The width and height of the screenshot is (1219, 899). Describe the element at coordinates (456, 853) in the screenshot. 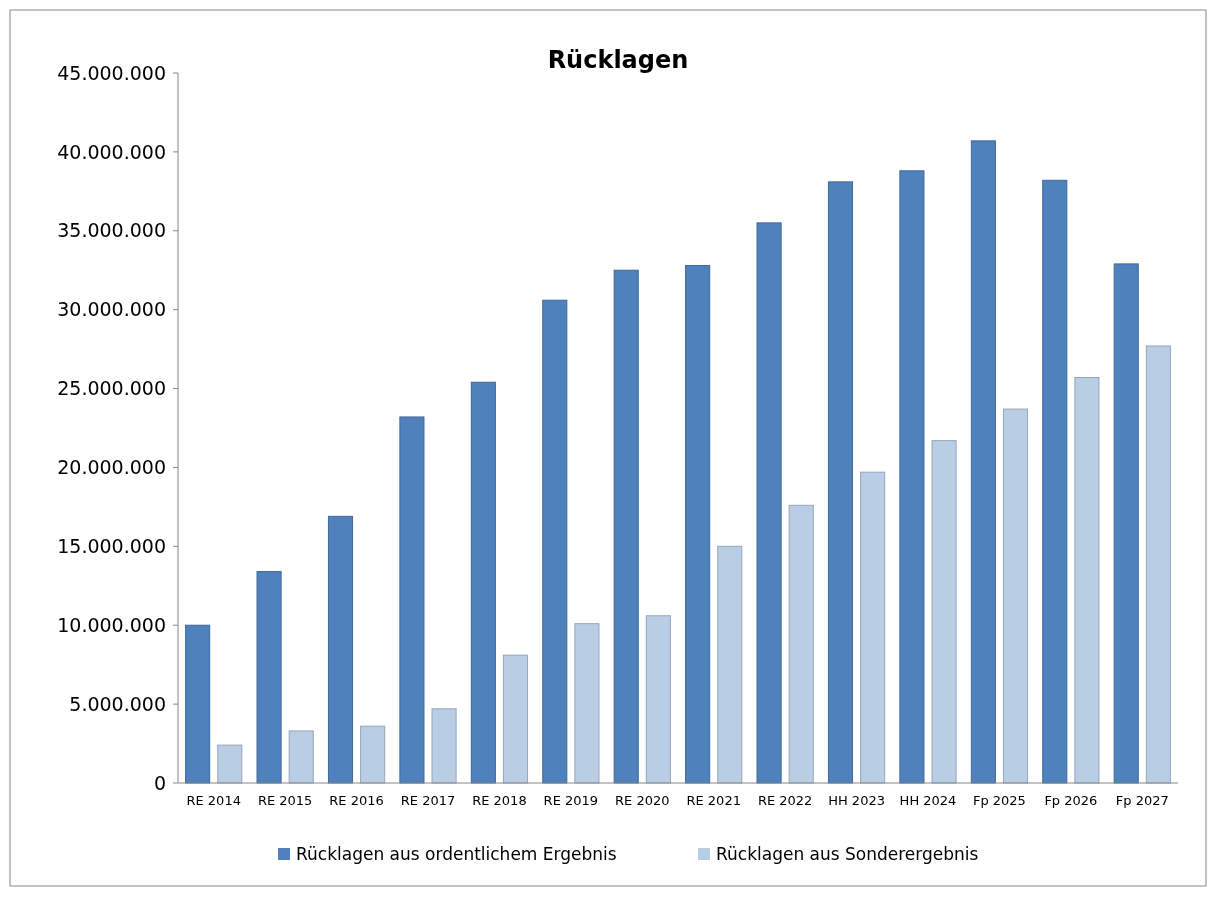

I see `legend-label: Rücklagen aus ordentlichem Ergebnis` at that location.